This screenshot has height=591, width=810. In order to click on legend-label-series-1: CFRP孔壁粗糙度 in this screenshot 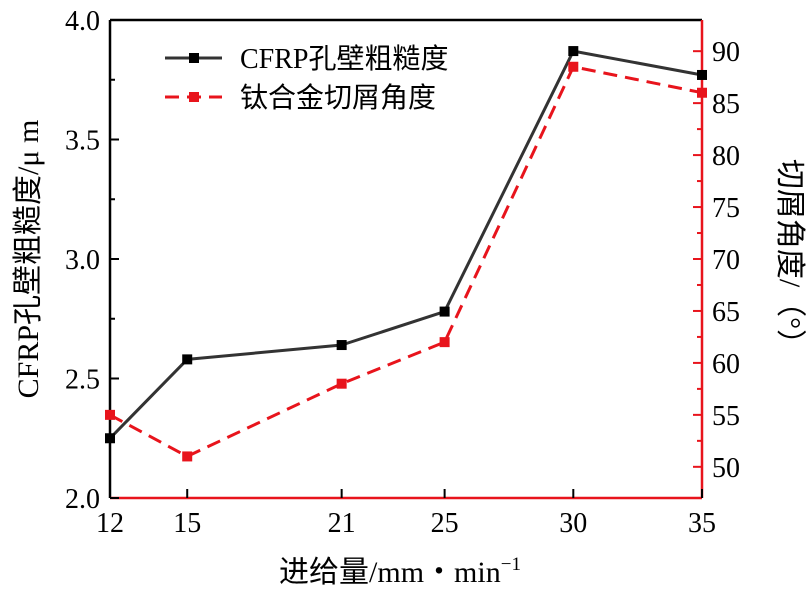, I will do `click(344, 59)`.